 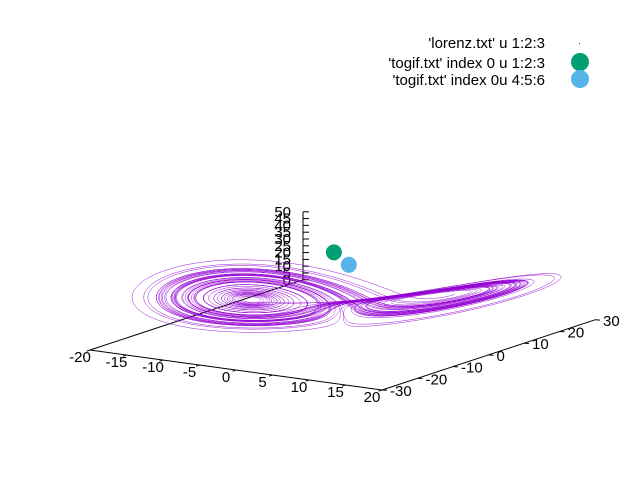 What do you see at coordinates (437, 379) in the screenshot?
I see `y-tick-label: -20` at bounding box center [437, 379].